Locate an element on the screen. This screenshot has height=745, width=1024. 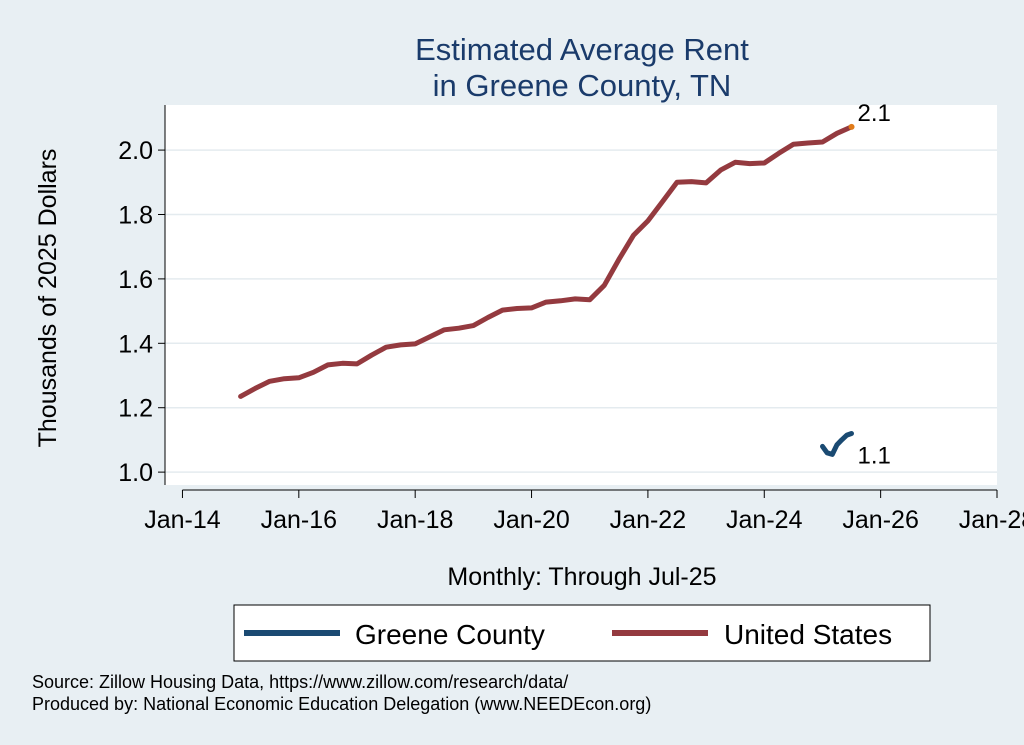
y-axis: 1.0 1.2 1.4 1.6 1.8 2.0 is located at coordinates (142, 296).